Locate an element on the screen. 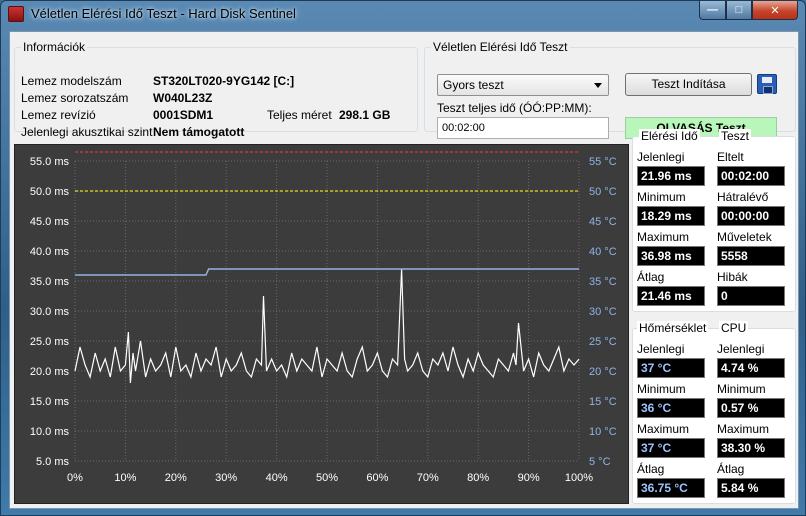 The width and height of the screenshot is (806, 516). maximize-button: □ is located at coordinates (739, 10).